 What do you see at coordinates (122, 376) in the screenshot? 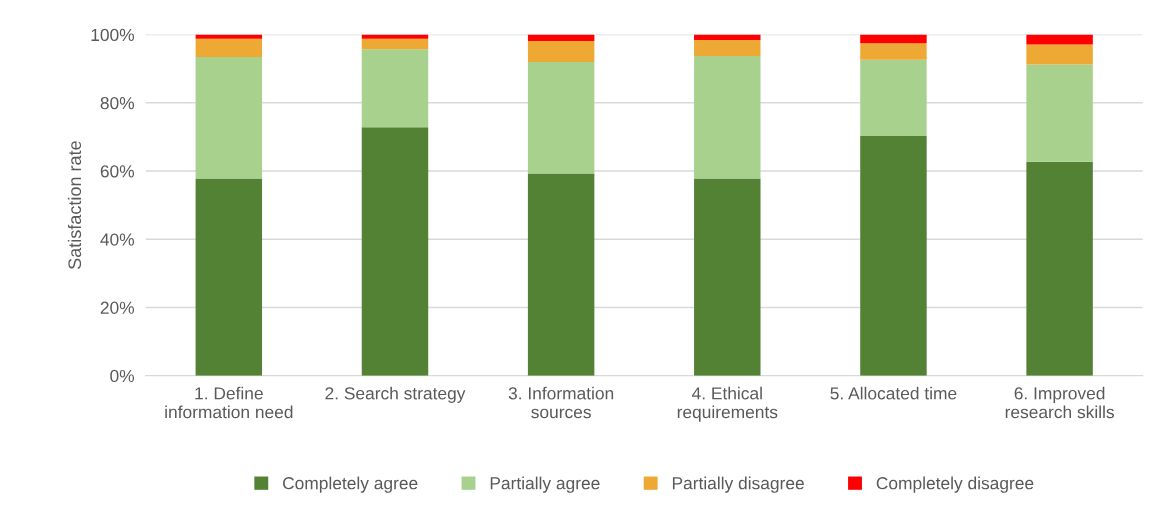
I see `y-tick-label: 0%` at bounding box center [122, 376].